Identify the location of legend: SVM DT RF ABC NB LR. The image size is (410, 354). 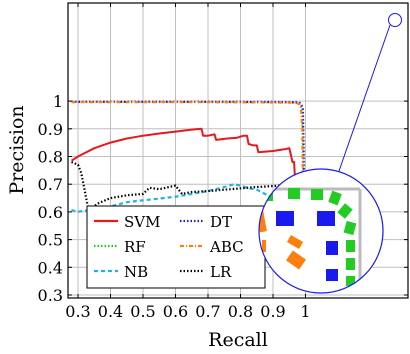
(176, 247).